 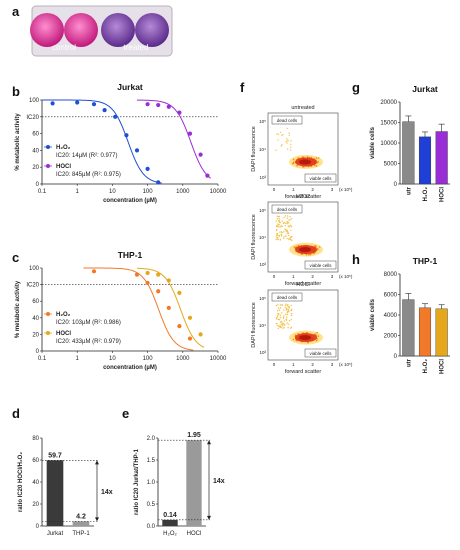 What do you see at coordinates (388, 144) in the screenshot?
I see `y-tick-label: 10000` at bounding box center [388, 144].